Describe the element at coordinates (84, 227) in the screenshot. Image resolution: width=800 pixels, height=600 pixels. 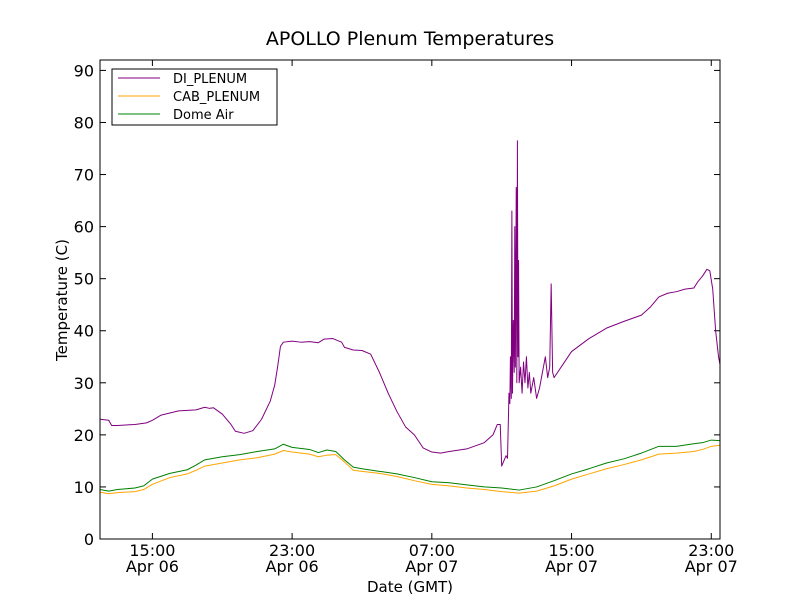
I see `y-tick-label: 60` at that location.